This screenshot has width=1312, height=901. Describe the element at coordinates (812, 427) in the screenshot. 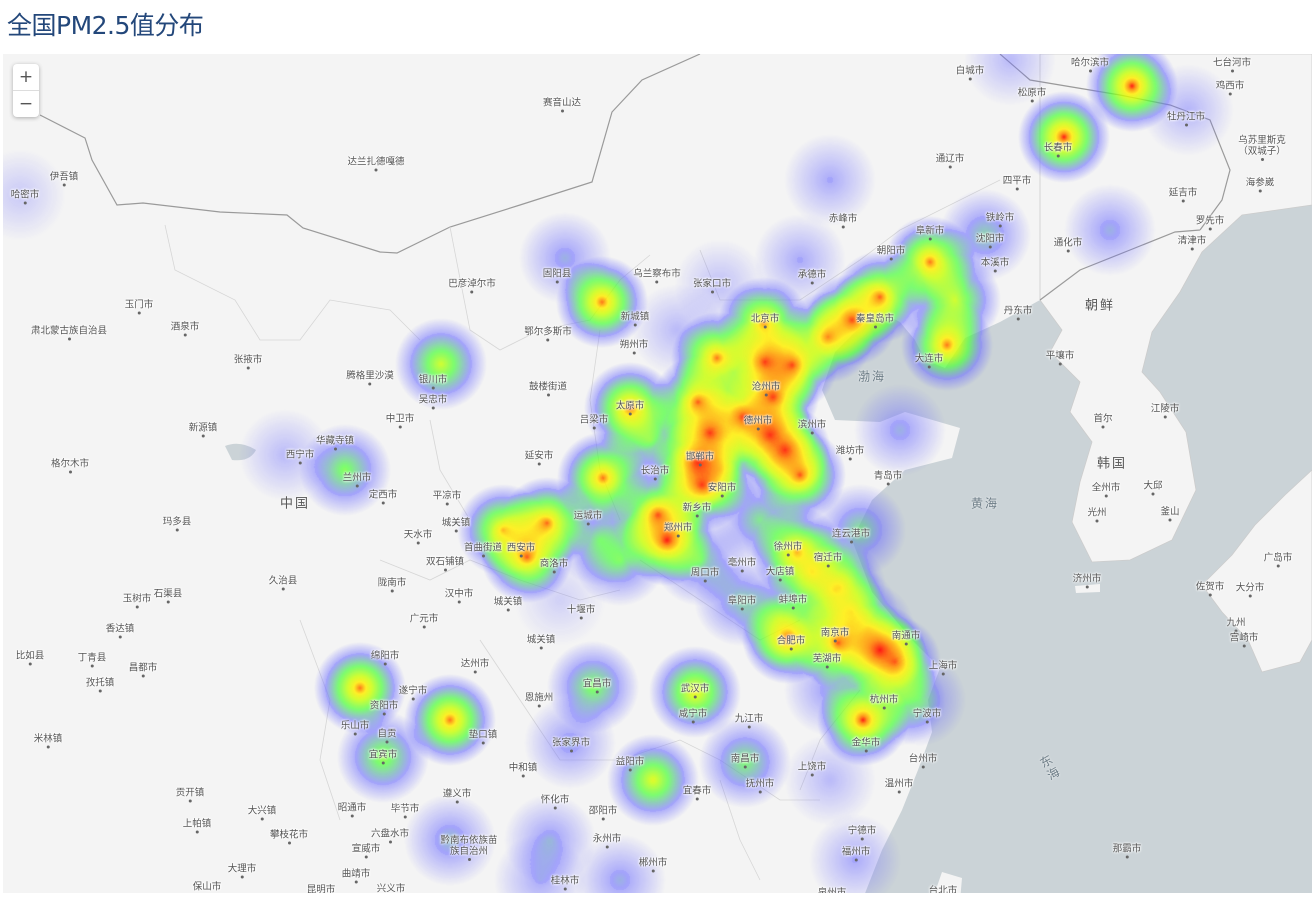

I see `city-label: 滨州市` at that location.